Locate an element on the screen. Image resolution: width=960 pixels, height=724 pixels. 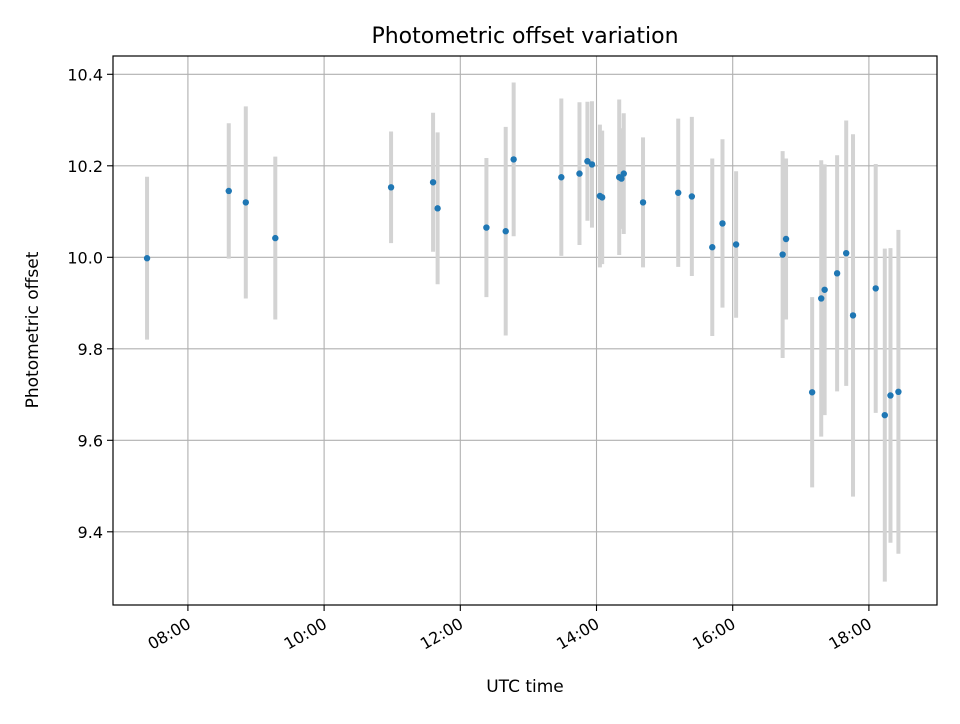
y-tick-label: 10.4 is located at coordinates (85, 74).